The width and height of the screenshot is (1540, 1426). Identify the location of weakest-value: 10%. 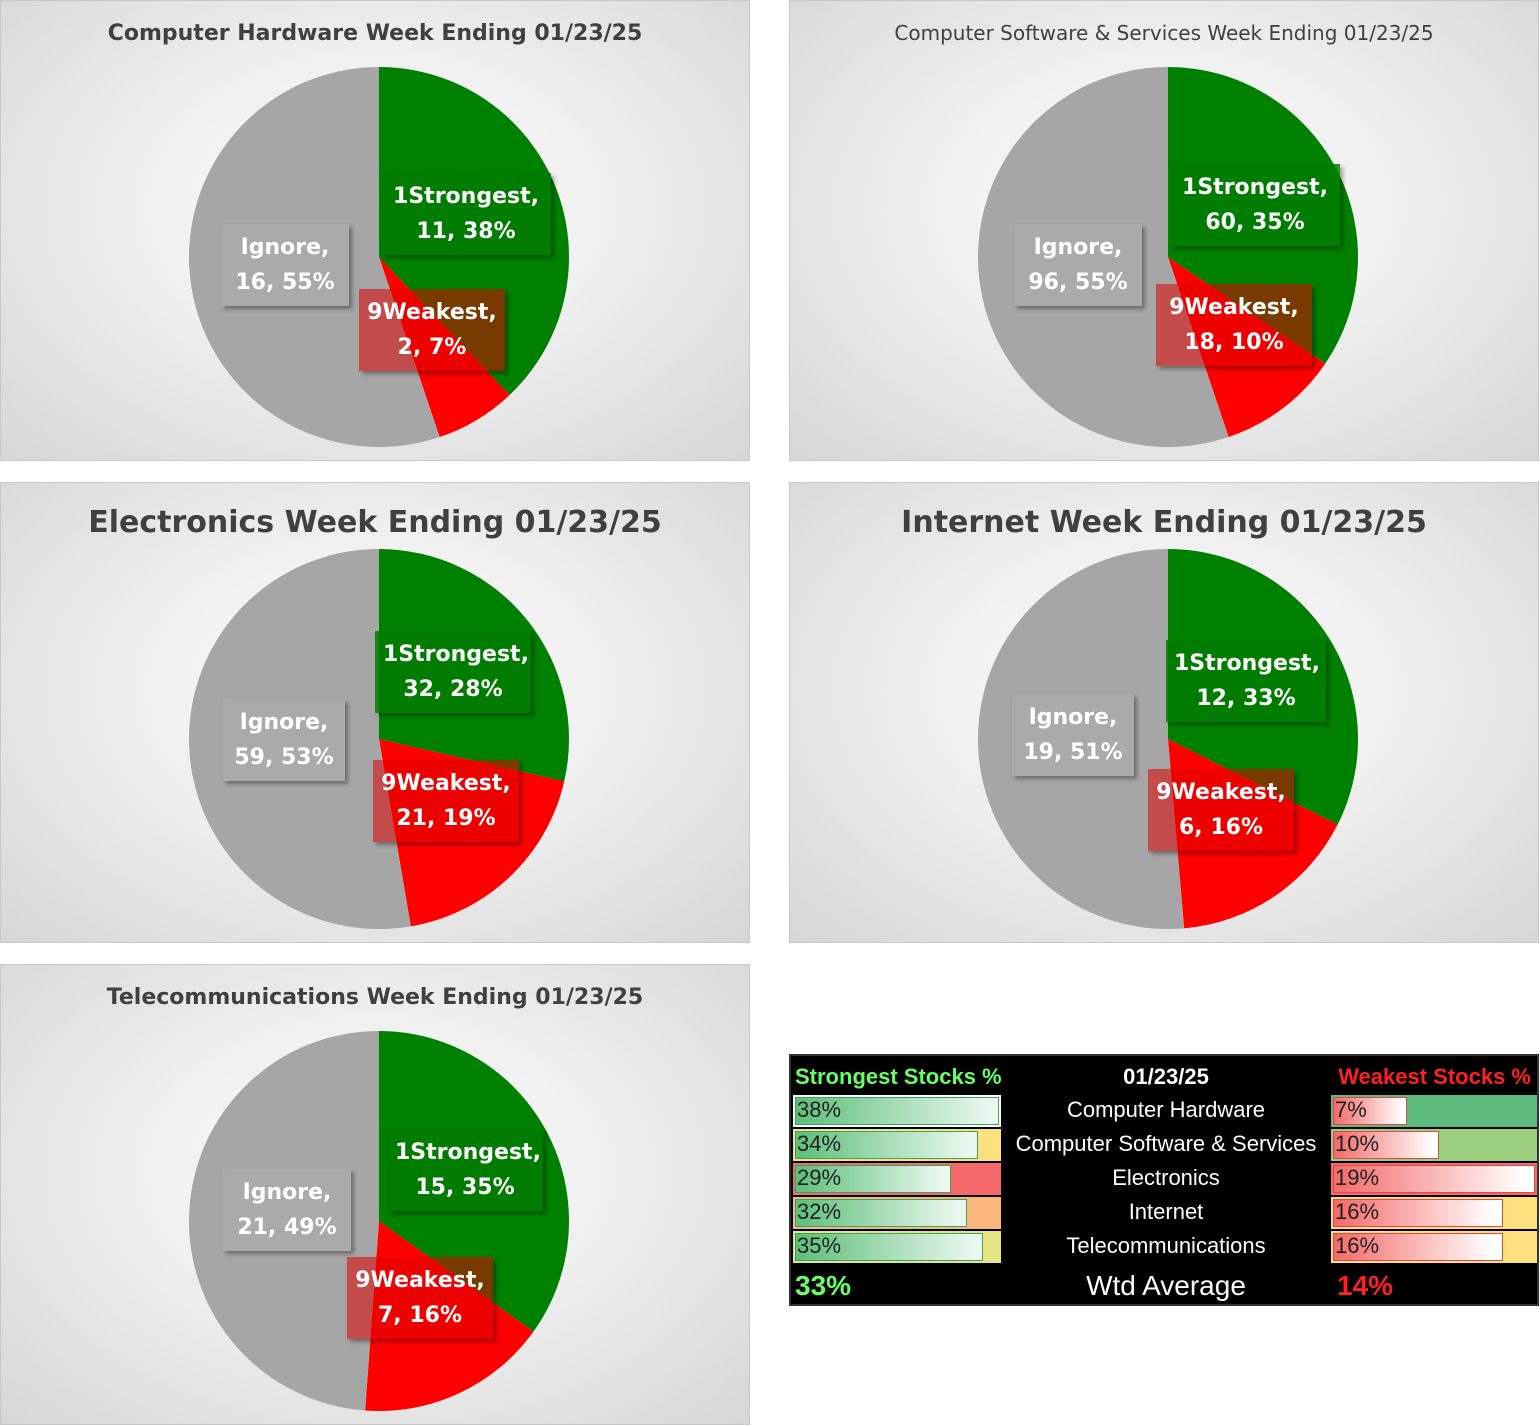
(1357, 1143).